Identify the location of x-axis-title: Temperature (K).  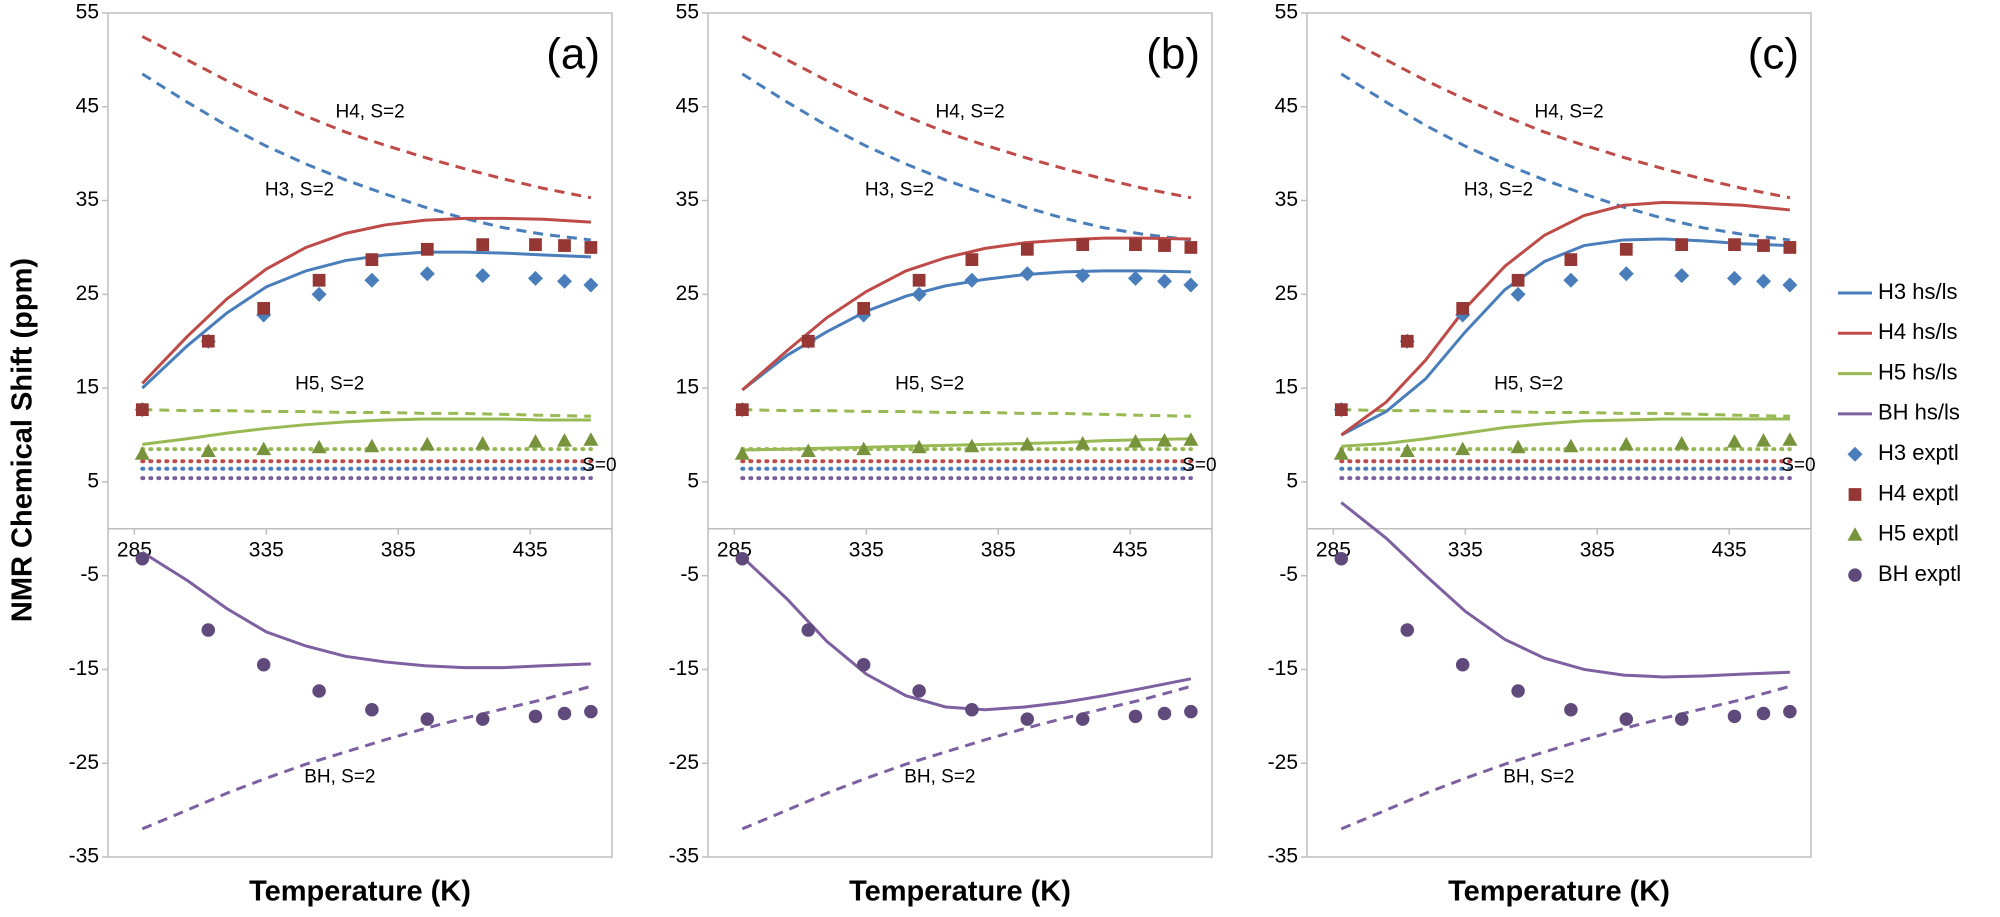
(960, 892).